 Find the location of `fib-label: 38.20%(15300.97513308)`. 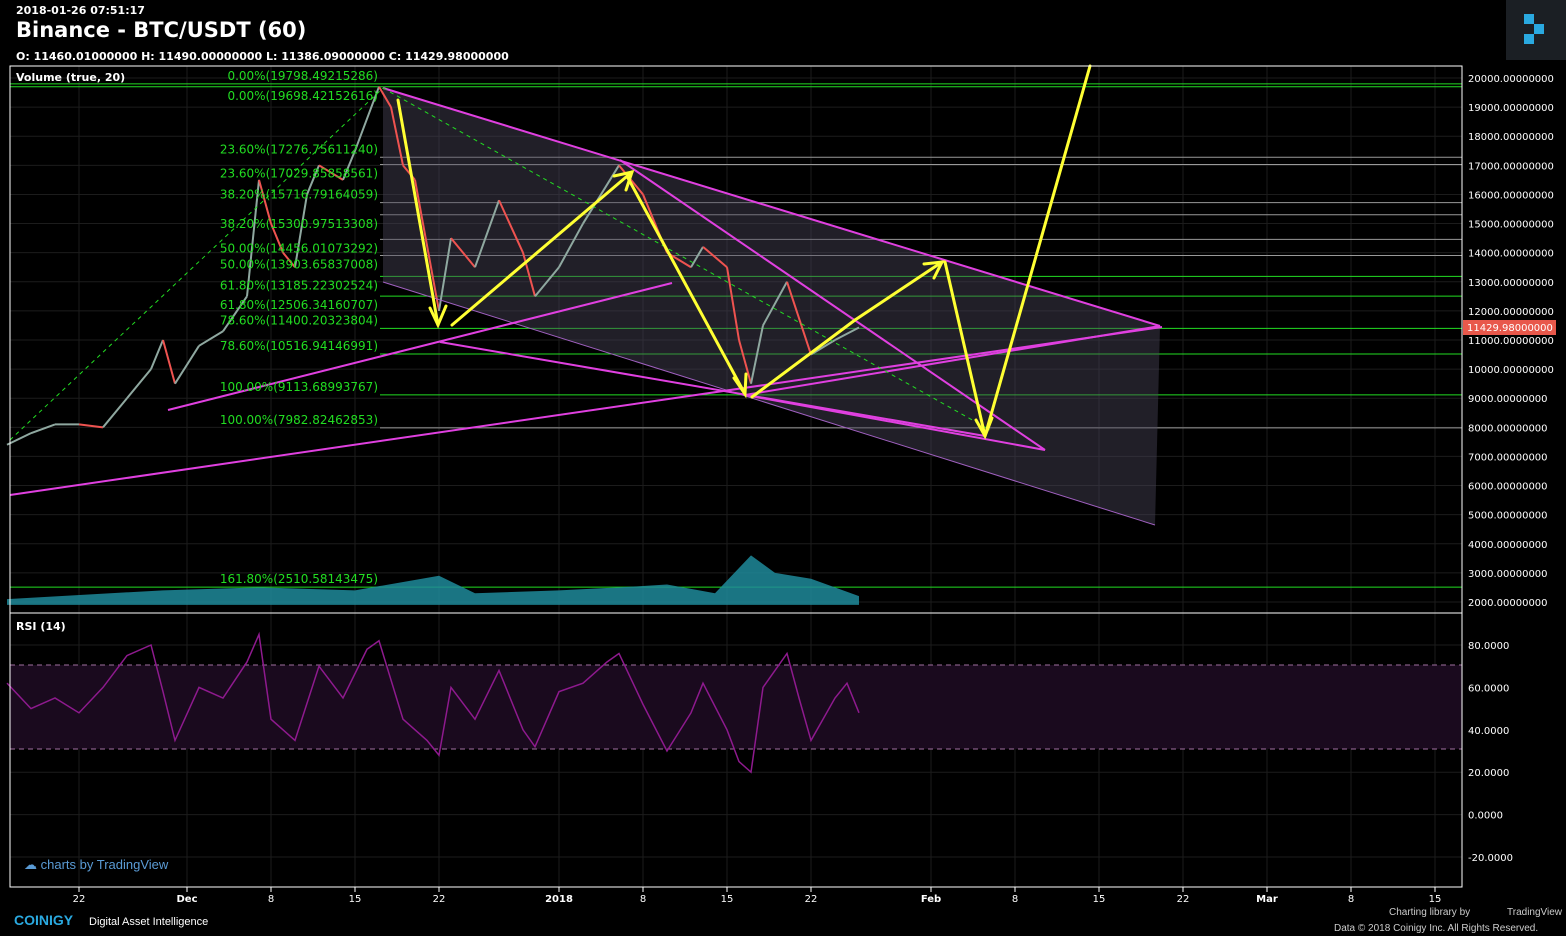

fib-label: 38.20%(15300.97513308) is located at coordinates (299, 224).